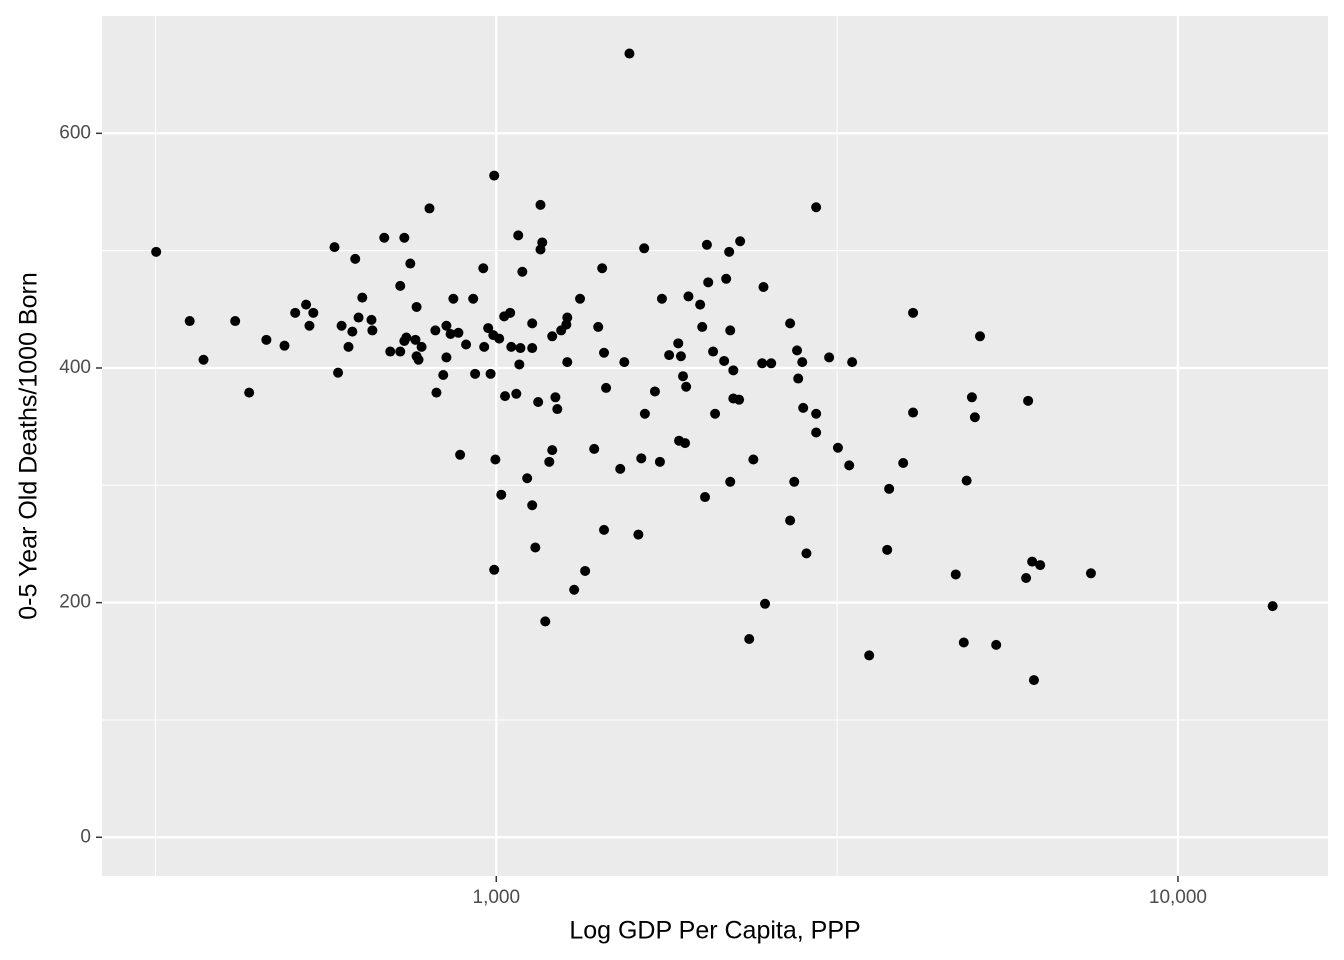 Image resolution: width=1344 pixels, height=960 pixels. What do you see at coordinates (75, 132) in the screenshot?
I see `y-tick-label: 600` at bounding box center [75, 132].